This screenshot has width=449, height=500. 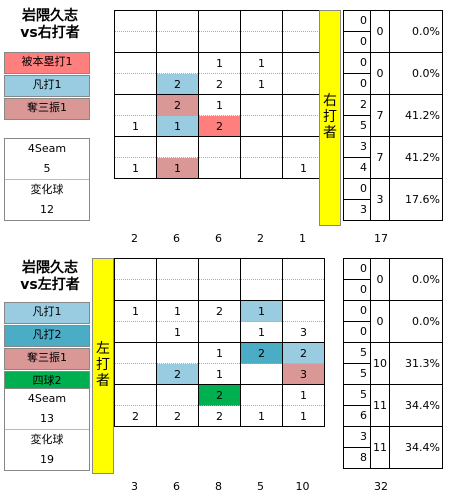 I want to click on column-total: 10, so click(x=302, y=486).